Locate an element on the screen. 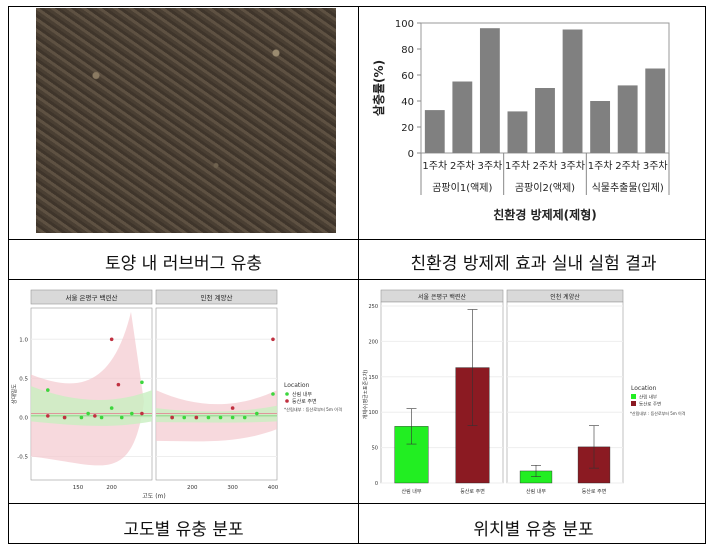 Image resolution: width=713 pixels, height=549 pixels. y-tick-label: 250 is located at coordinates (373, 307).